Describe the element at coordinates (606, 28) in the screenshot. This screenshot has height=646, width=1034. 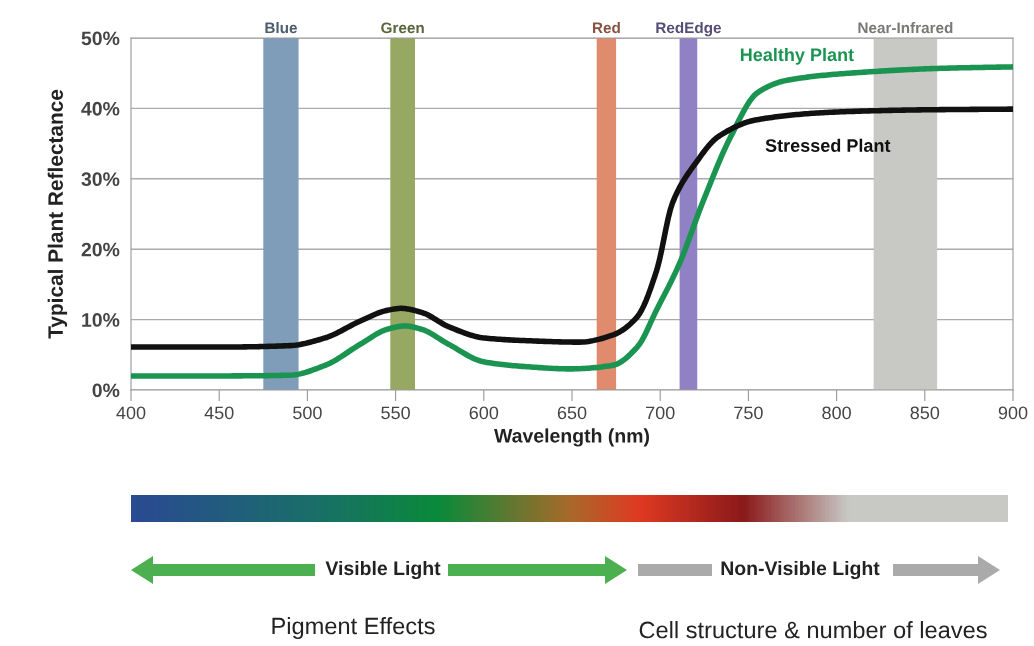
I see `band-label: Red` at that location.